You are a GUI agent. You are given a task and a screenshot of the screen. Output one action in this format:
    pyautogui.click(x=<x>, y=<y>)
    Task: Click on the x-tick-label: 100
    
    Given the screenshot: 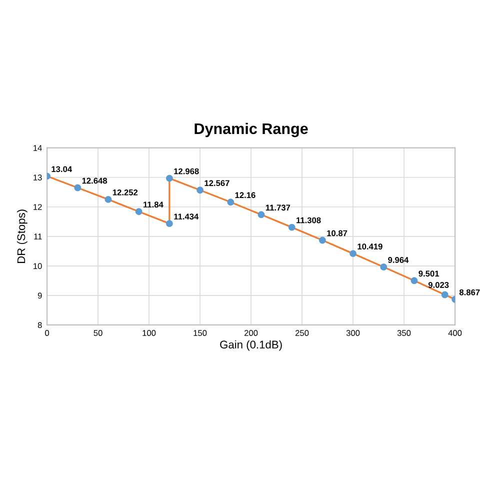 What is the action you would take?
    pyautogui.click(x=149, y=333)
    